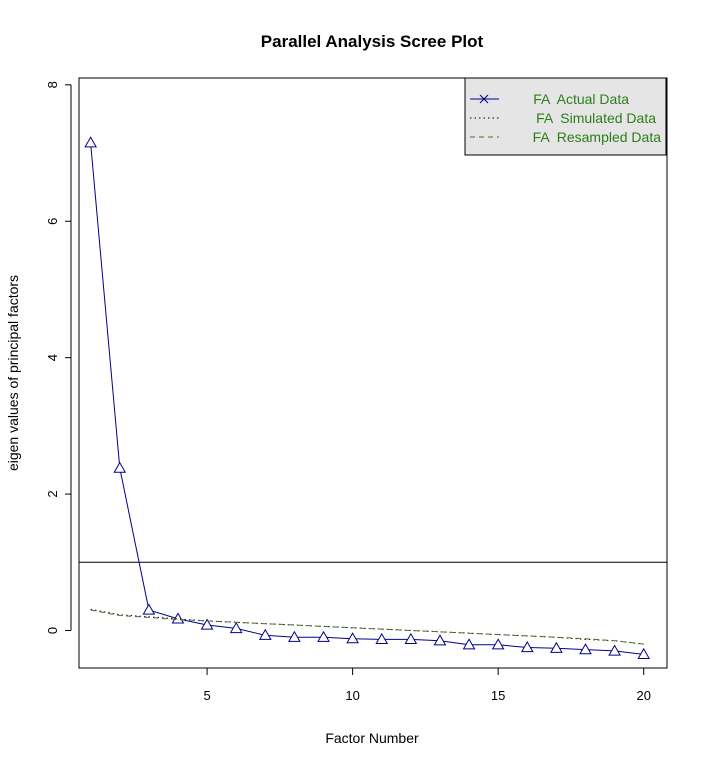 This screenshot has width=707, height=767. What do you see at coordinates (52, 221) in the screenshot?
I see `y-tick-label: 6` at bounding box center [52, 221].